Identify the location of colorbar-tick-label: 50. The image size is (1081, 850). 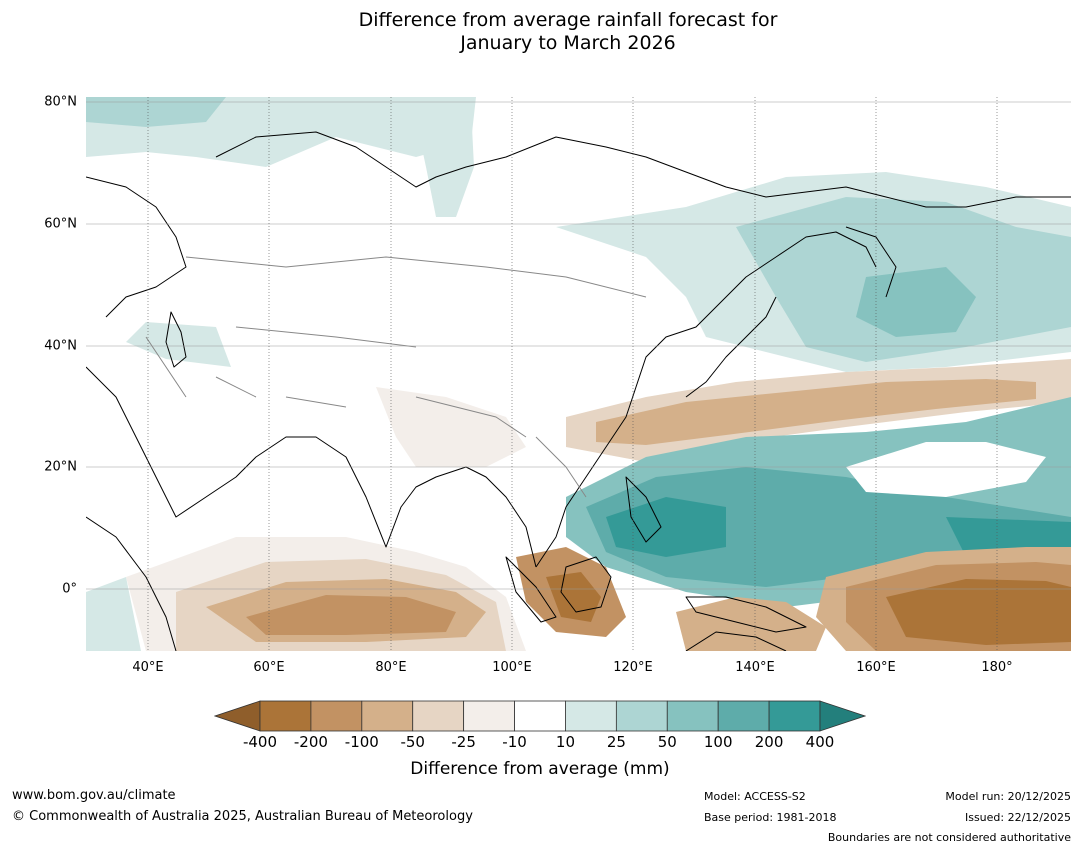
(667, 742).